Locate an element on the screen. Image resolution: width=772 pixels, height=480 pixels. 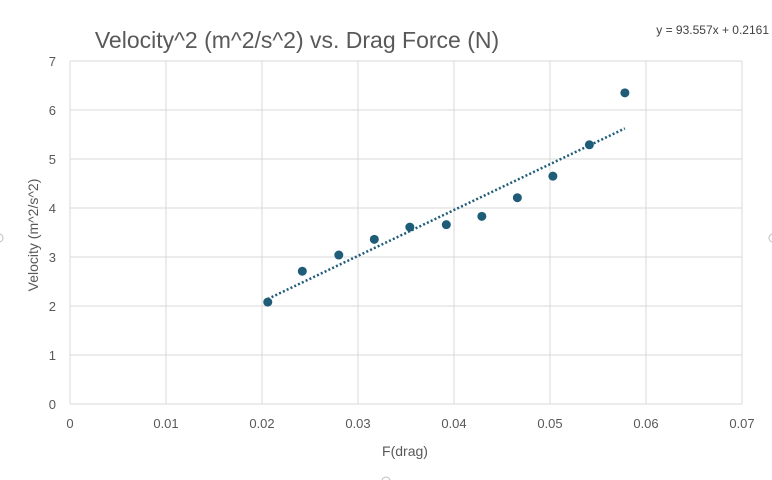
x-tick-label: 0.03 is located at coordinates (357, 423).